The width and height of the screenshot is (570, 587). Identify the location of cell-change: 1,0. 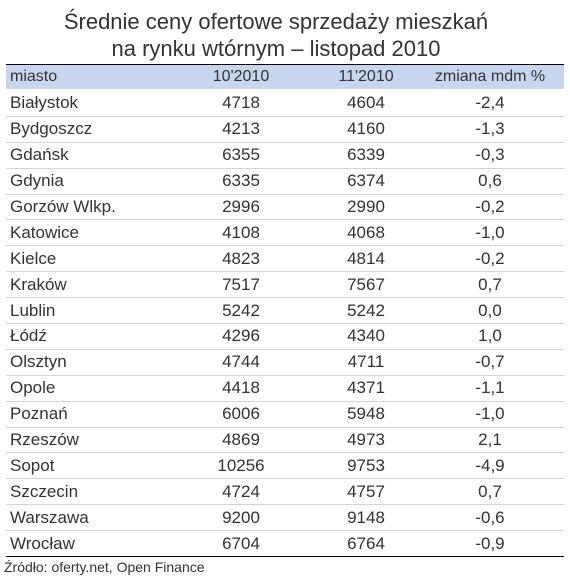
(490, 336).